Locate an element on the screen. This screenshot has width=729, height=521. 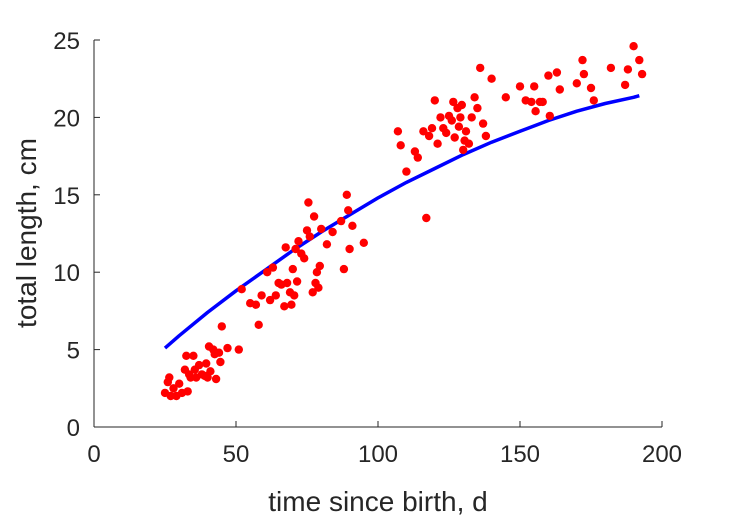
x-ticks: 0 50 100 150 200 is located at coordinates (384, 444).